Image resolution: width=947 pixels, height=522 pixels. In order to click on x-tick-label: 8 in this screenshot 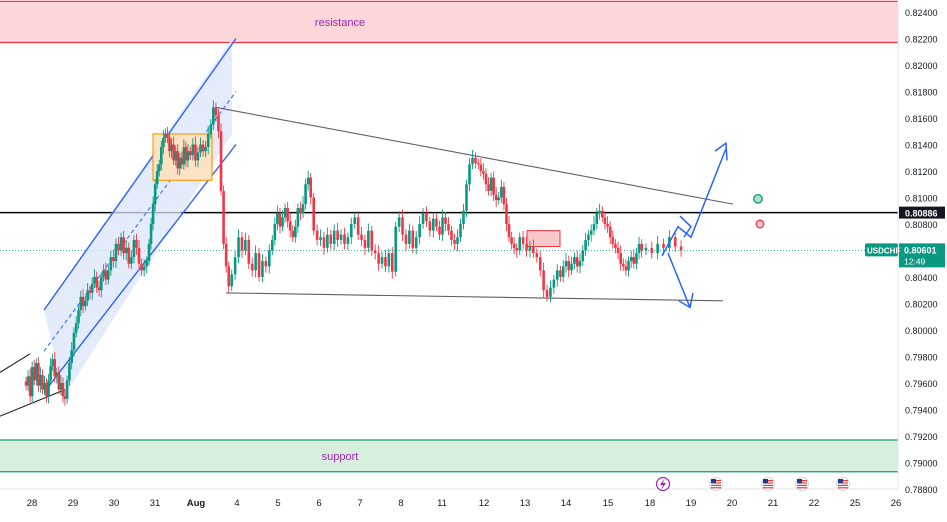, I will do `click(400, 503)`.